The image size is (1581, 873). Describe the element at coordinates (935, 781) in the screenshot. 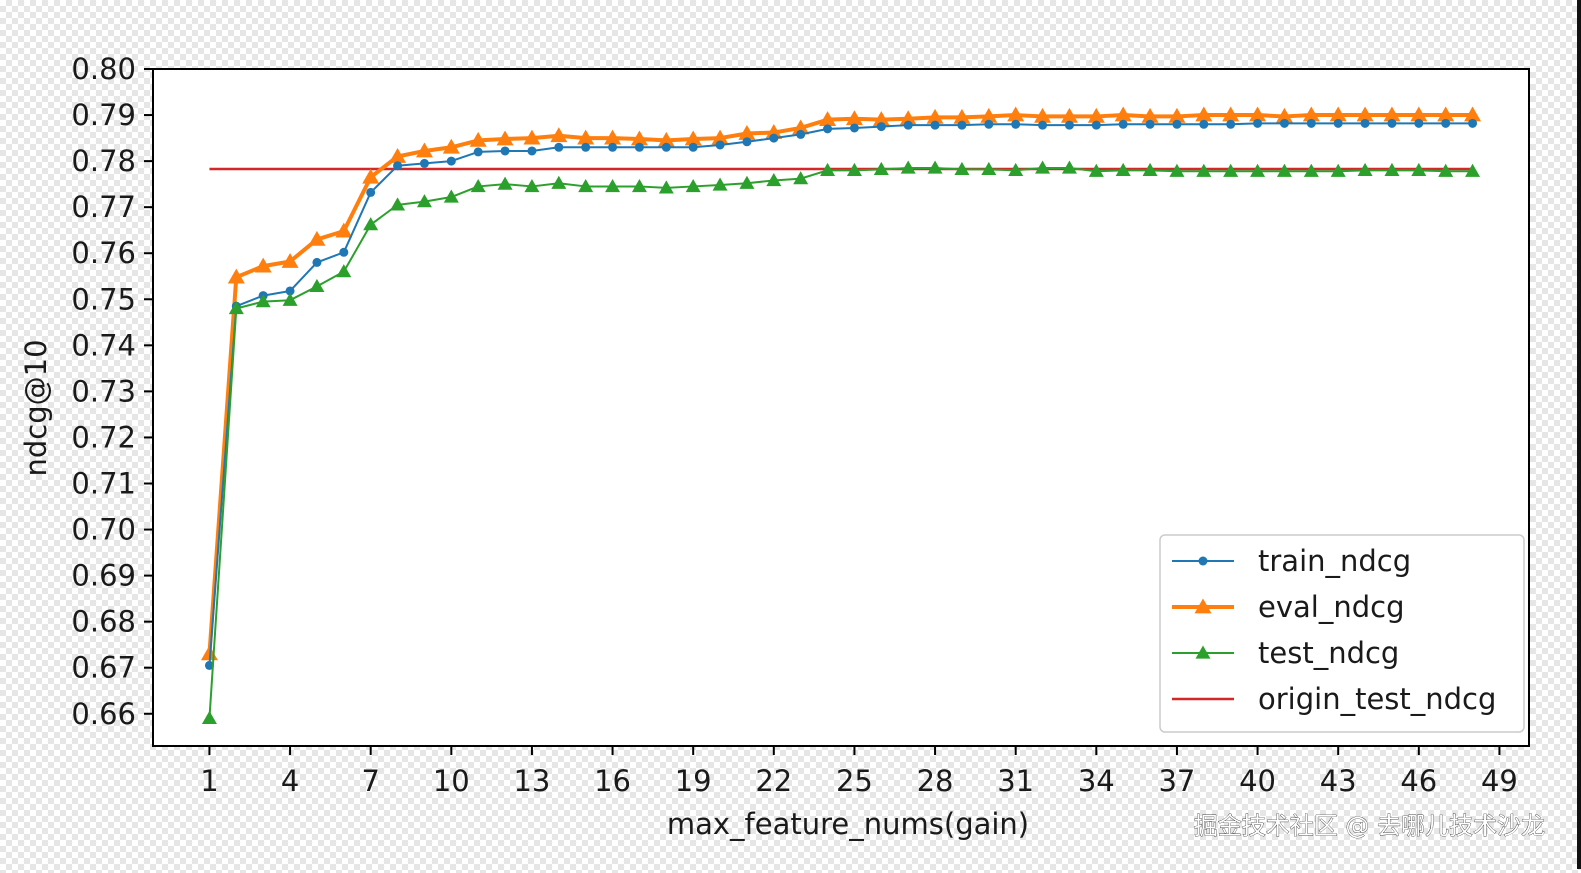

I see `x-tick-label: 28` at that location.